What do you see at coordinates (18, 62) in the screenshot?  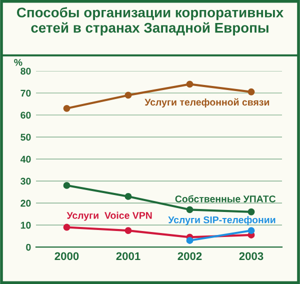 I see `y-axis-title: %` at bounding box center [18, 62].